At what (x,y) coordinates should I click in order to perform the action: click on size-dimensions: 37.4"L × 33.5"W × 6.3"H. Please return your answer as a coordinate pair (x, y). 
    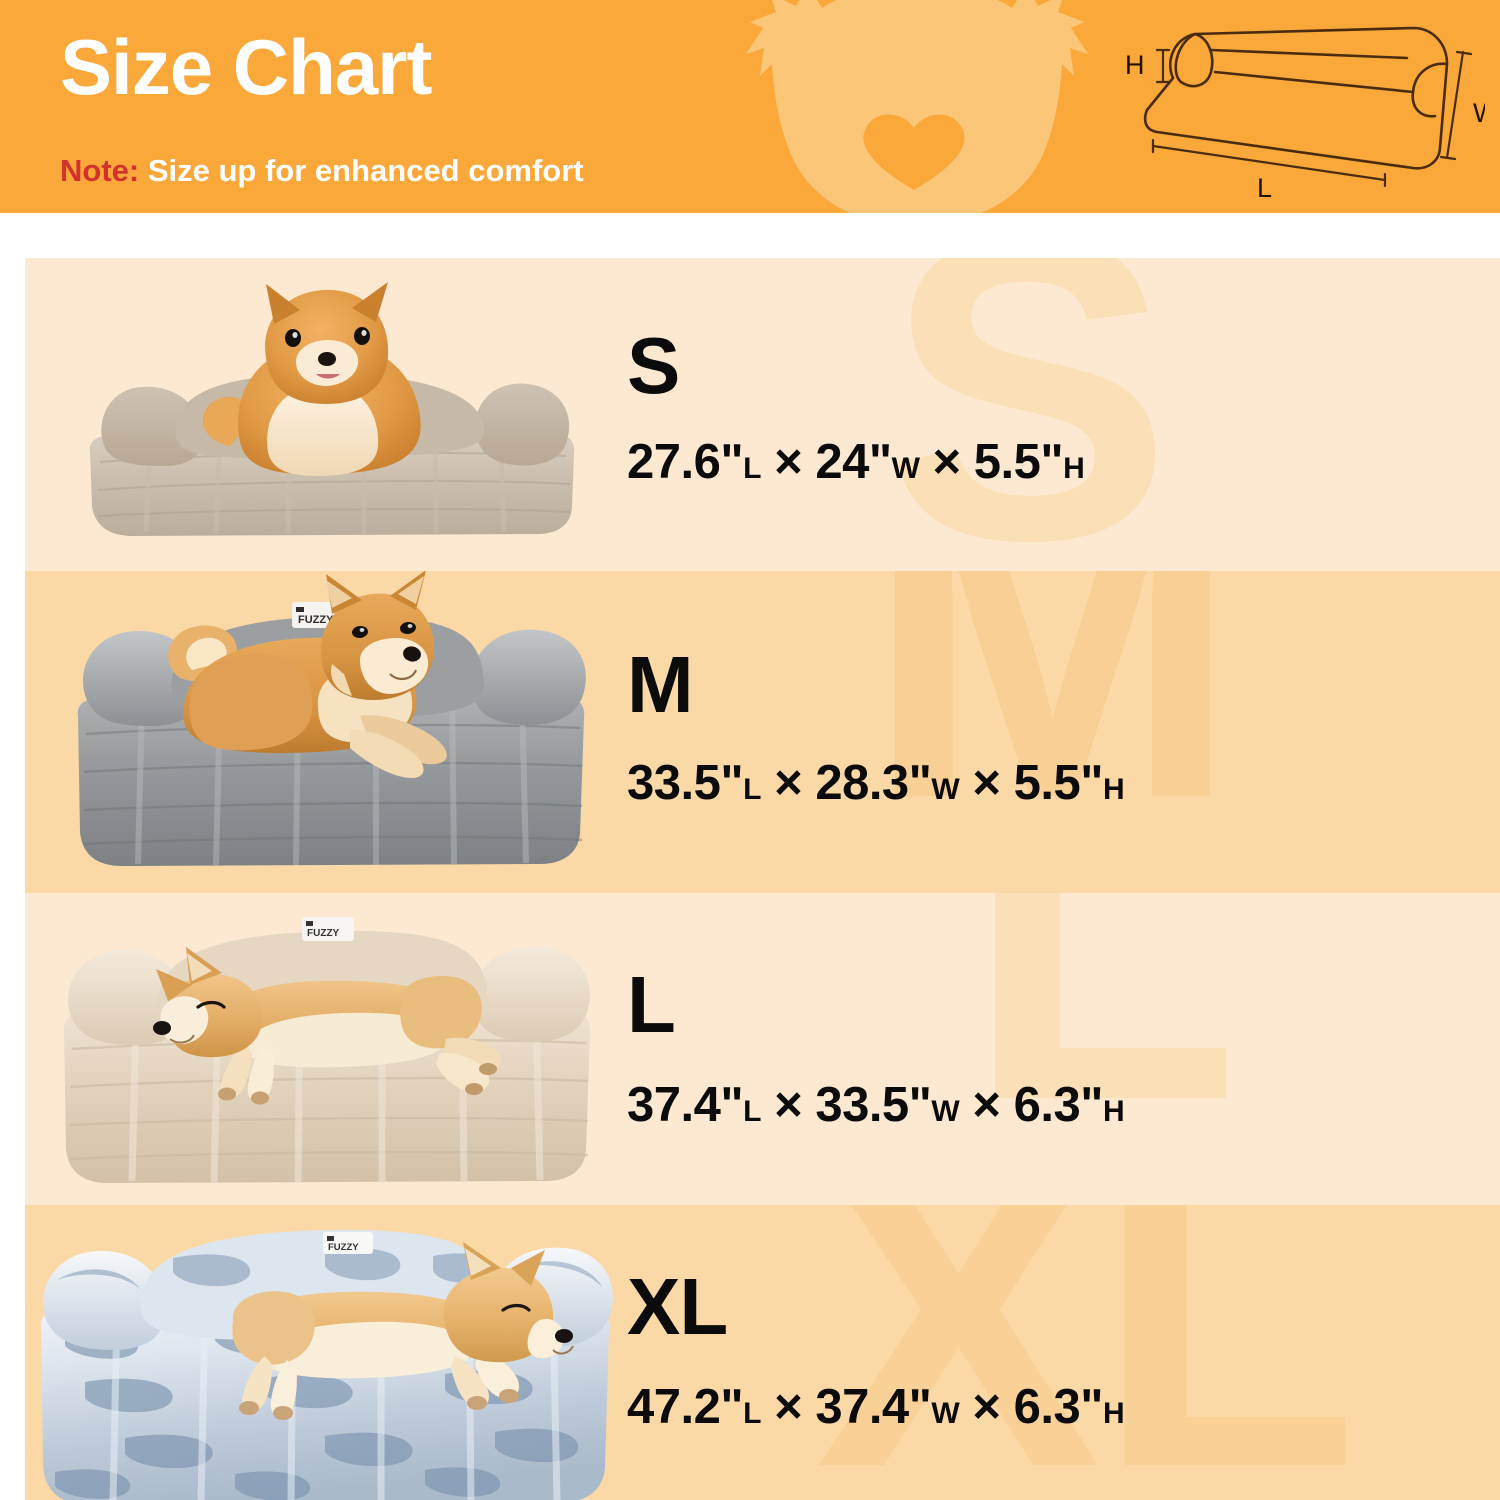
    Looking at the image, I should click on (876, 1105).